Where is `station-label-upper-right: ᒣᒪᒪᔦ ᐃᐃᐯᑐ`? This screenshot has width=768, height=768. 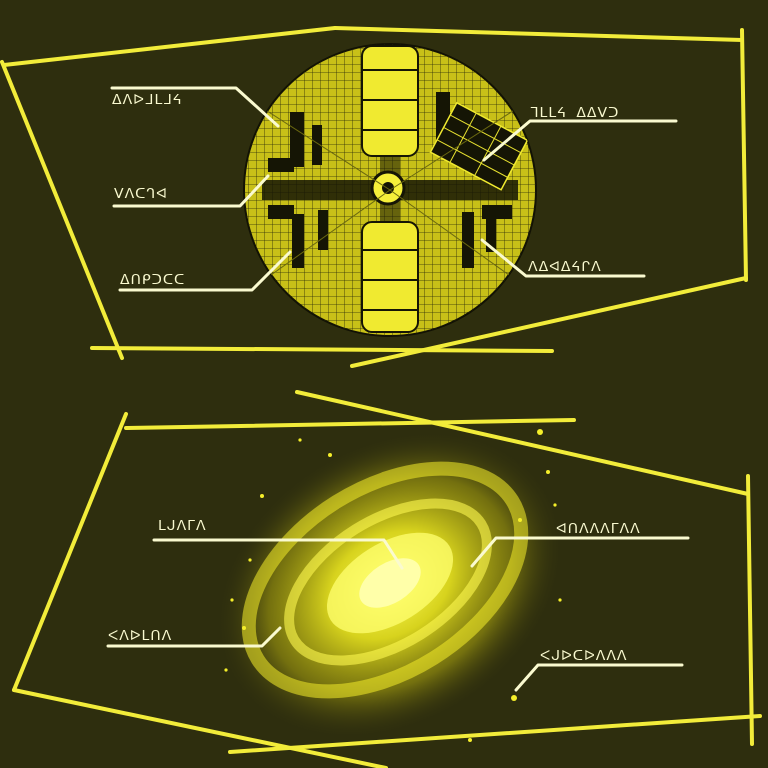 station-label-upper-right: ᒣᒪᒪᔦ ᐃᐃᐯᑐ is located at coordinates (574, 113).